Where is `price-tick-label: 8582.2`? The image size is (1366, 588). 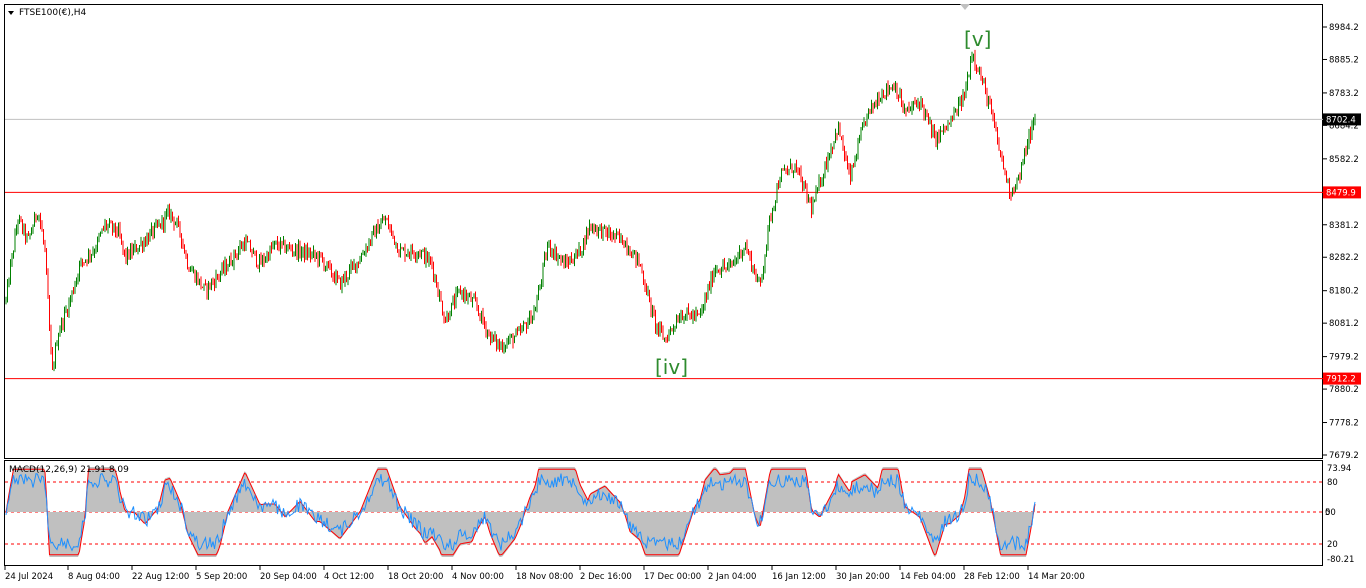 price-tick-label: 8582.2 is located at coordinates (1344, 160).